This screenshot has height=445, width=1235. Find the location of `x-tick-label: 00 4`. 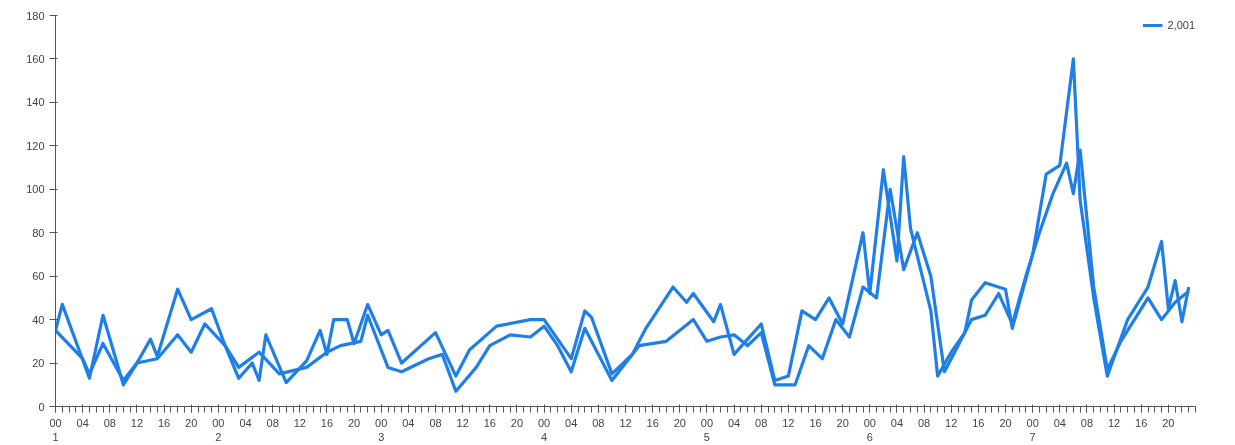

x-tick-label: 00 4 is located at coordinates (544, 429).